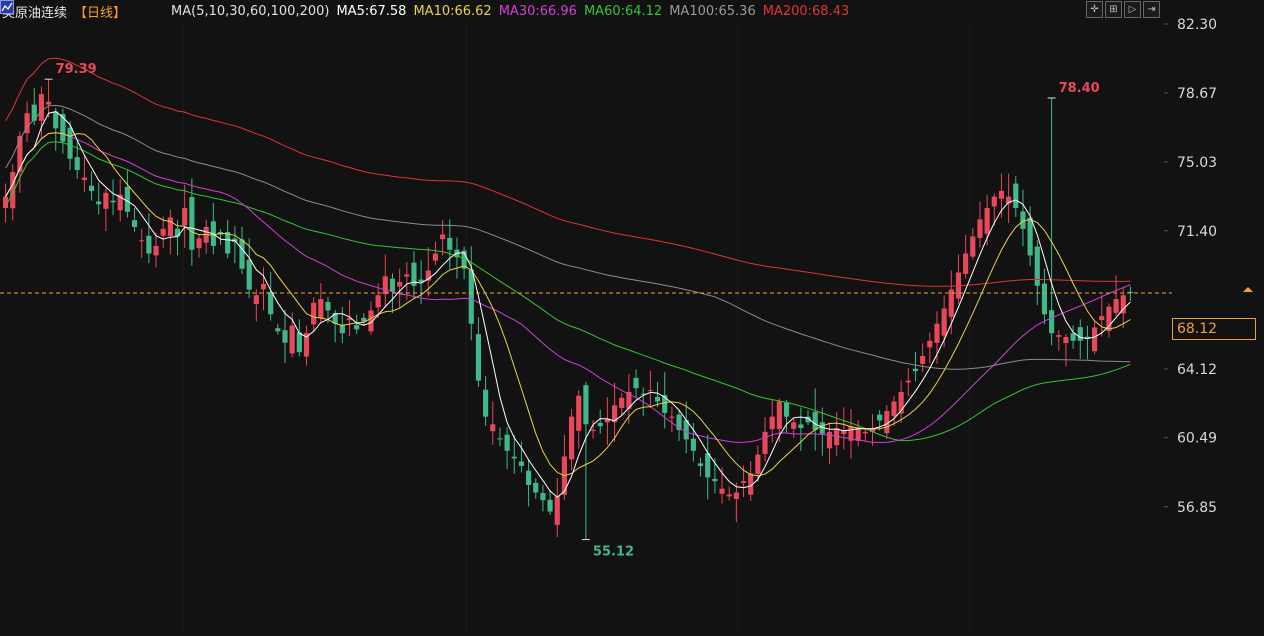  What do you see at coordinates (1113, 9) in the screenshot?
I see `zoom-in-icon: ⊞` at bounding box center [1113, 9].